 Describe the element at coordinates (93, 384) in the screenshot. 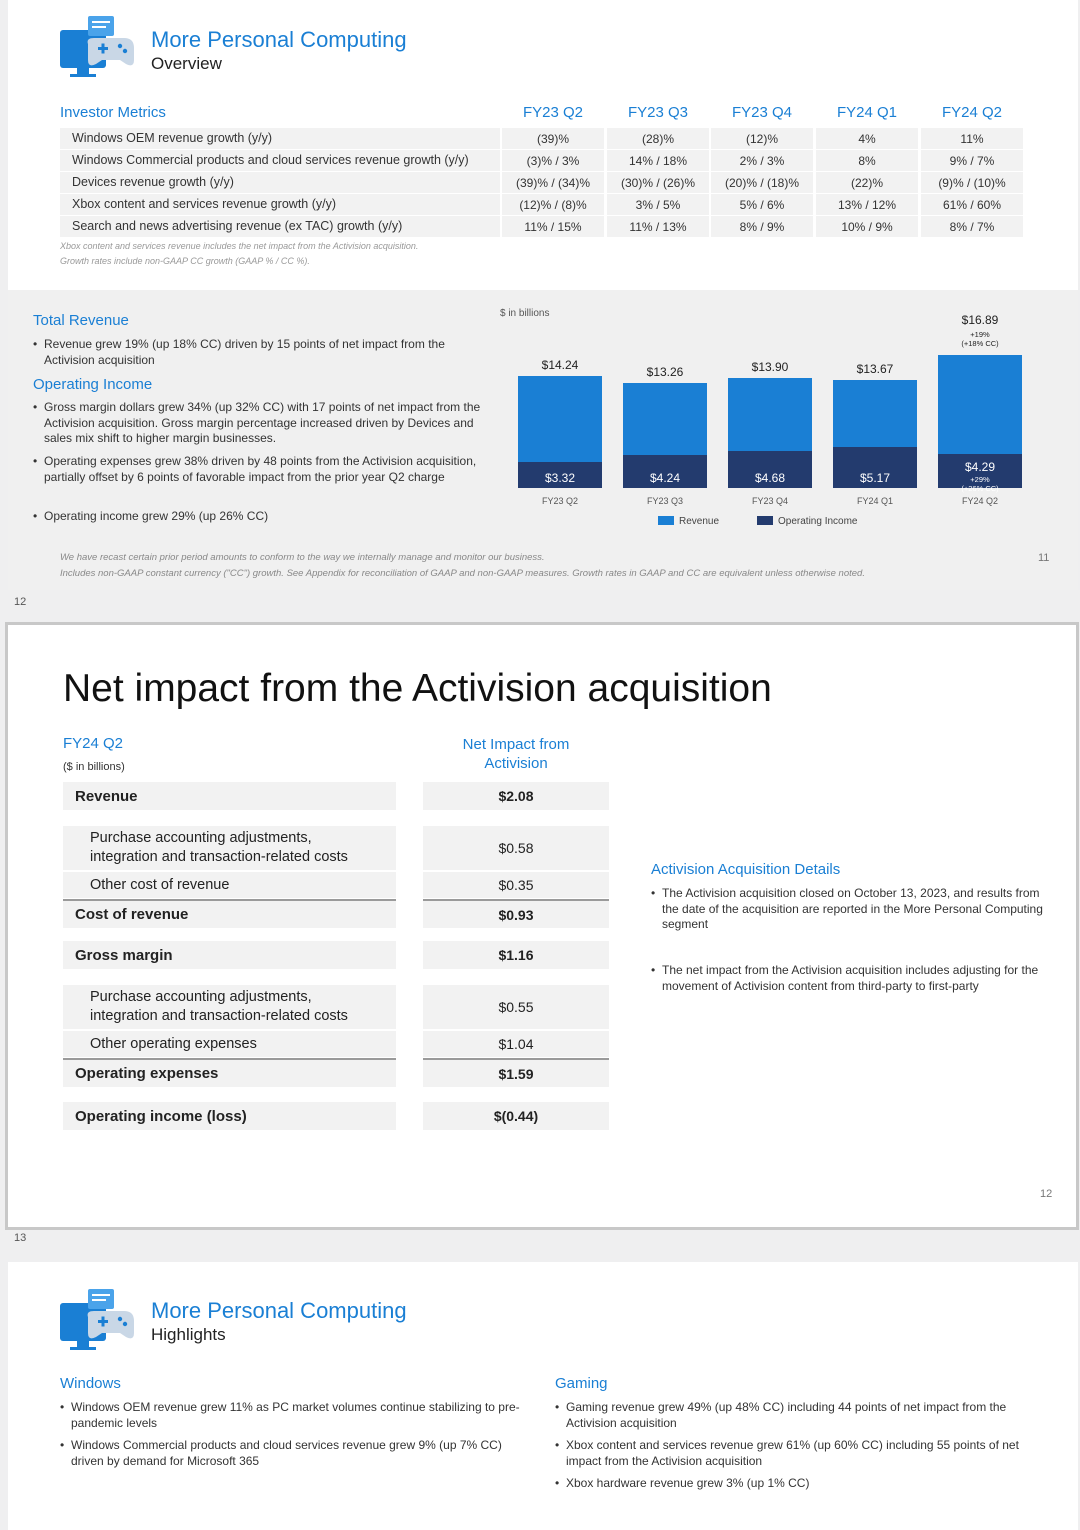

I see `operating-income-title: Operating Income` at that location.